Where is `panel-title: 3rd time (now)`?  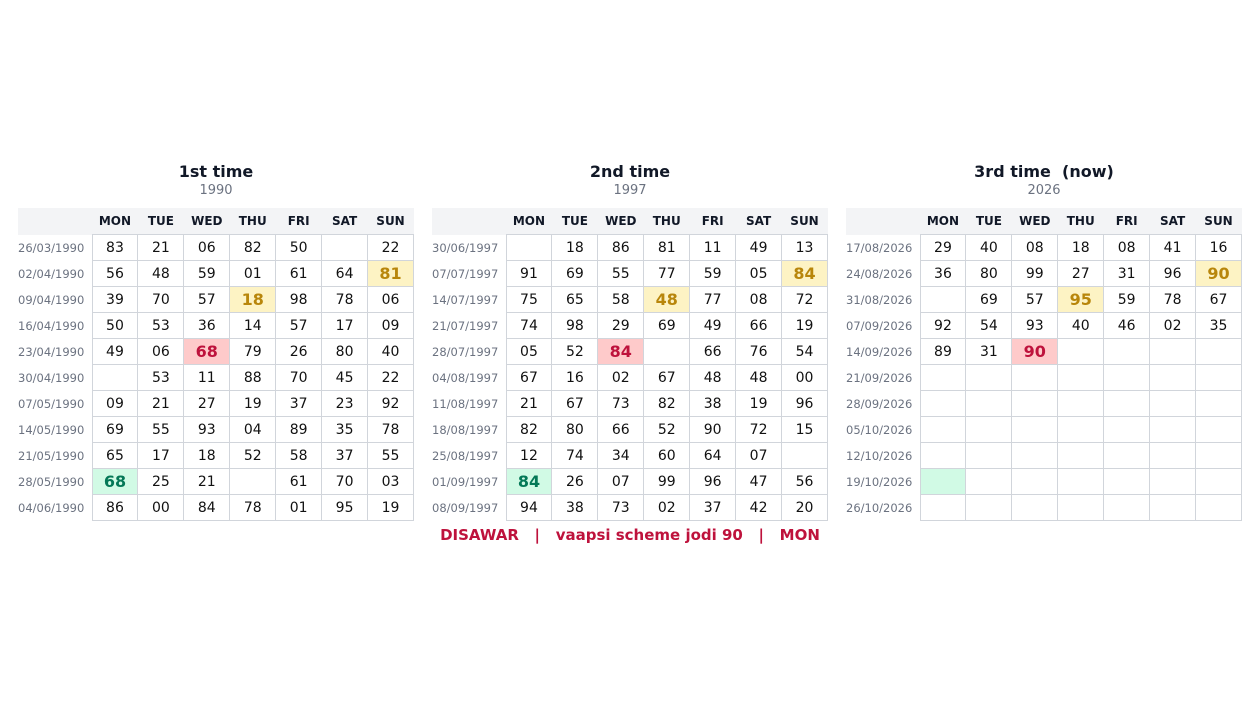
panel-title: 3rd time (now) is located at coordinates (1044, 171).